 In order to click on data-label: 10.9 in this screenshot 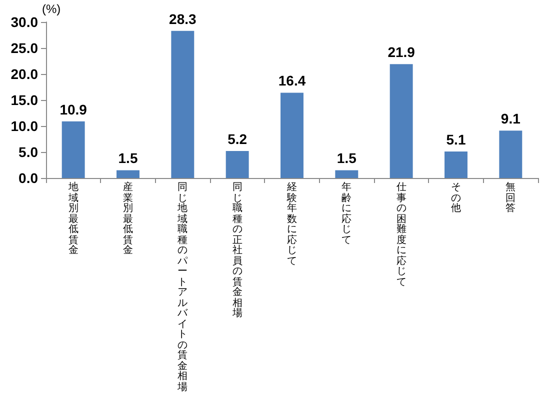, I will do `click(74, 109)`.